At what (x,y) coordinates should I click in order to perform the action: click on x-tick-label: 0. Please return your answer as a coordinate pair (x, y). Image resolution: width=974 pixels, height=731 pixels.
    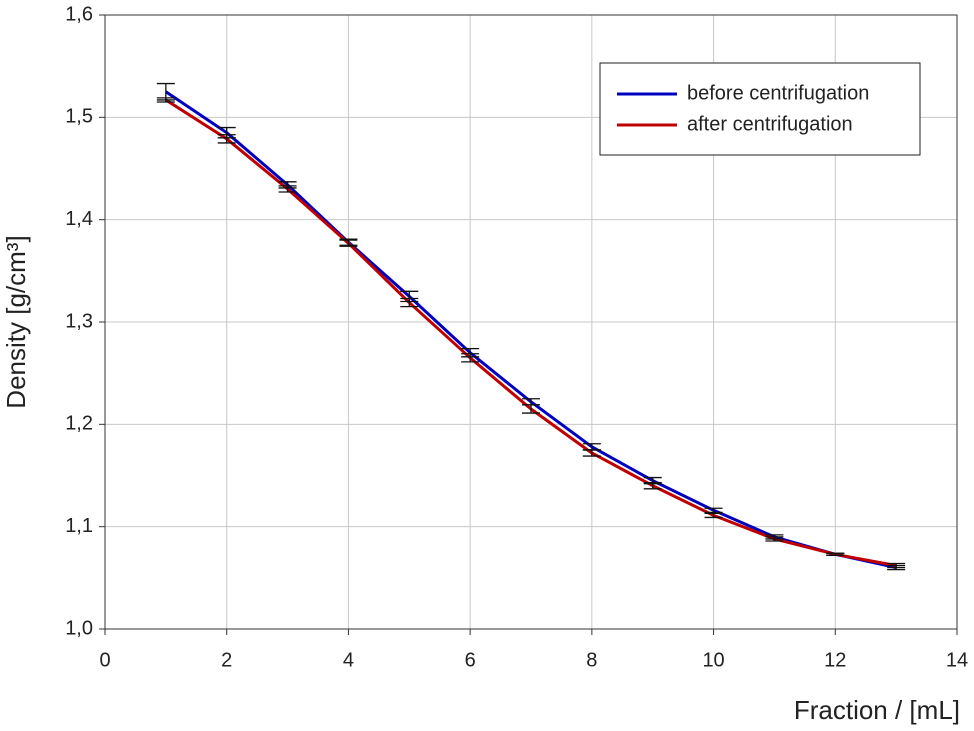
    Looking at the image, I should click on (104, 660).